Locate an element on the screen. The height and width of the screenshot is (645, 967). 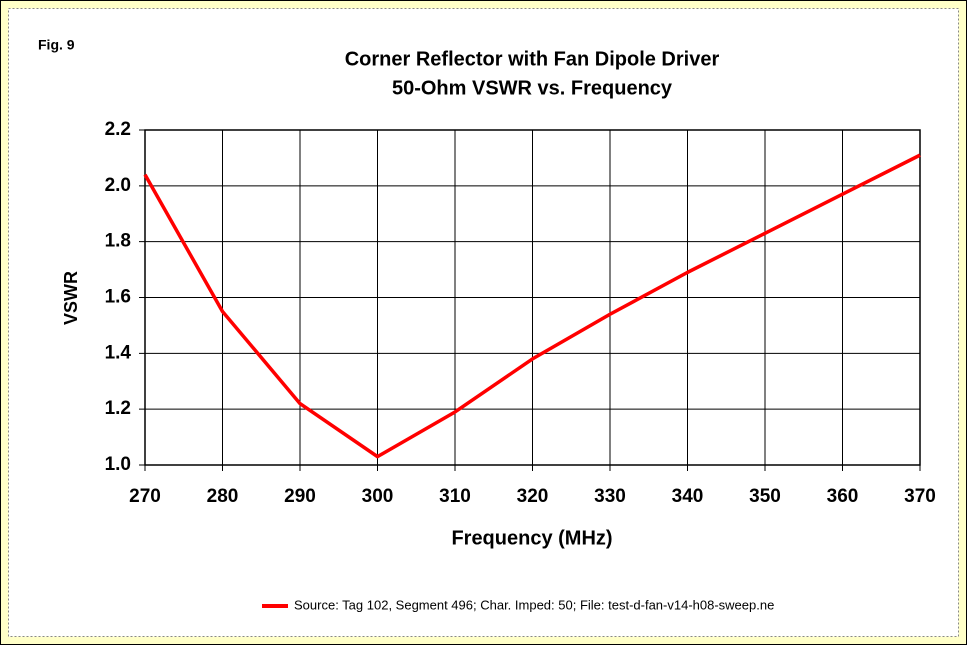
x-tick-label: 300 is located at coordinates (378, 496).